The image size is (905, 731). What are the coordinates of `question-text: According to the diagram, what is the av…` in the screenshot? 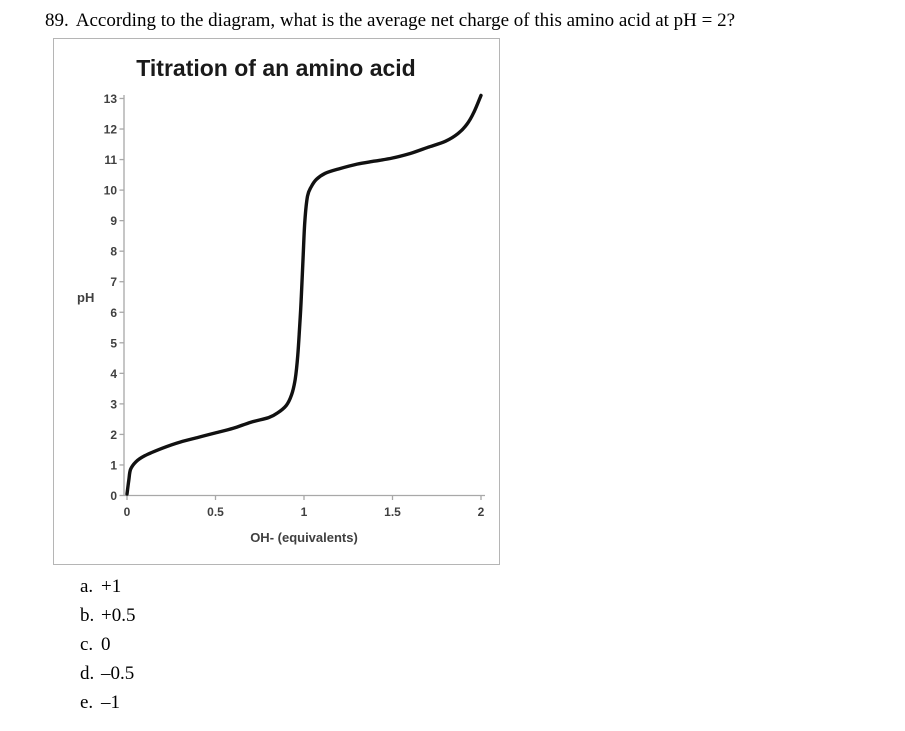 It's located at (405, 20).